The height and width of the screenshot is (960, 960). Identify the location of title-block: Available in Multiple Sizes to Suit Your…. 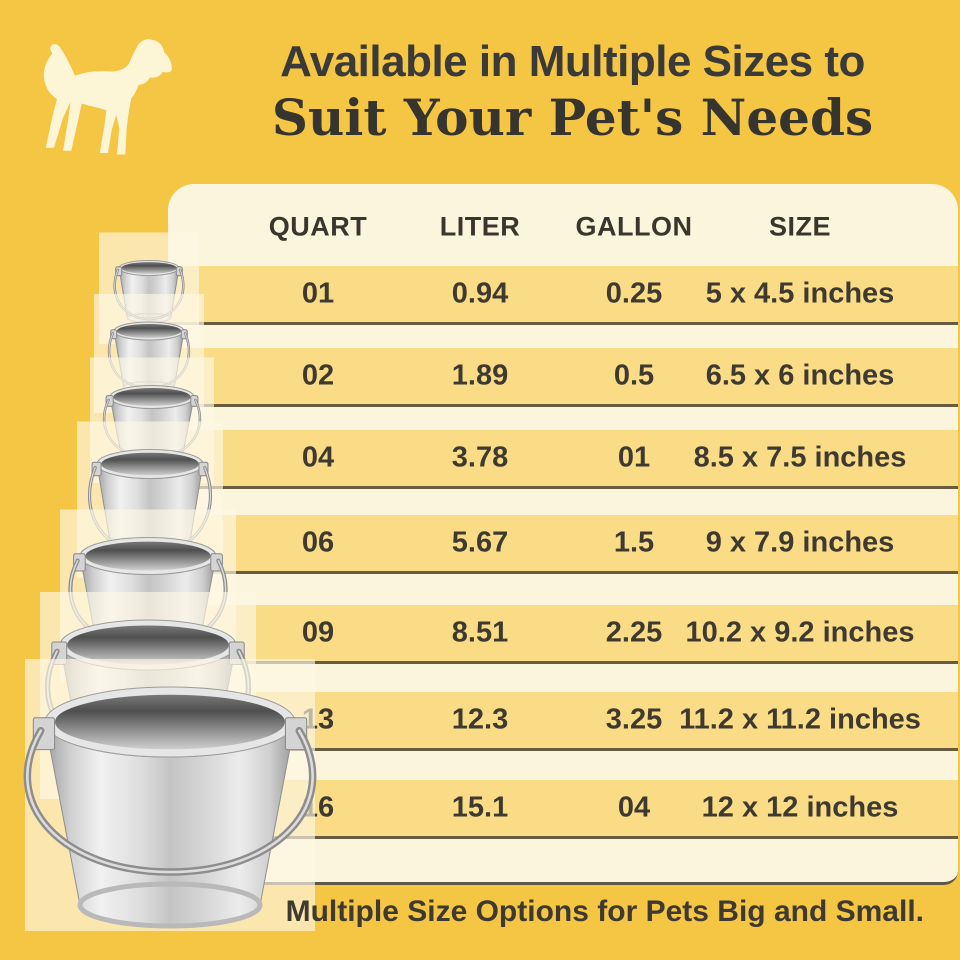
(572, 90).